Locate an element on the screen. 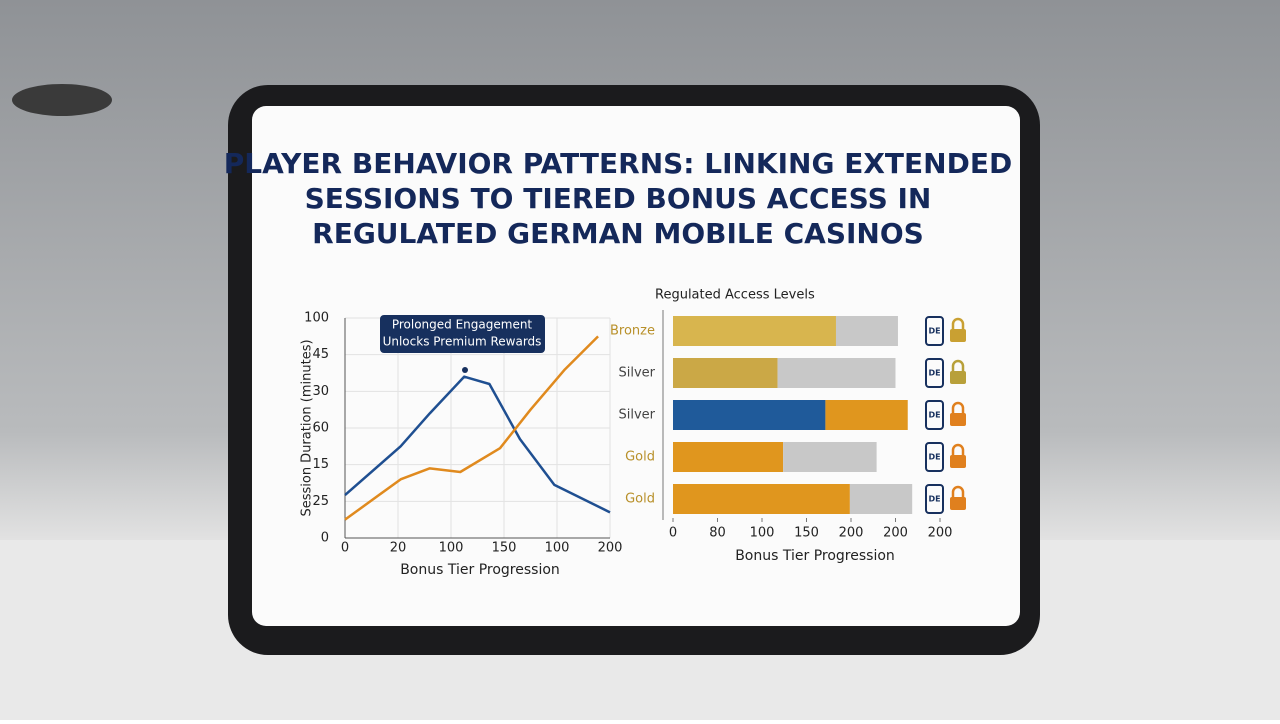  chart-title: Regulated Access Levels is located at coordinates (735, 295).